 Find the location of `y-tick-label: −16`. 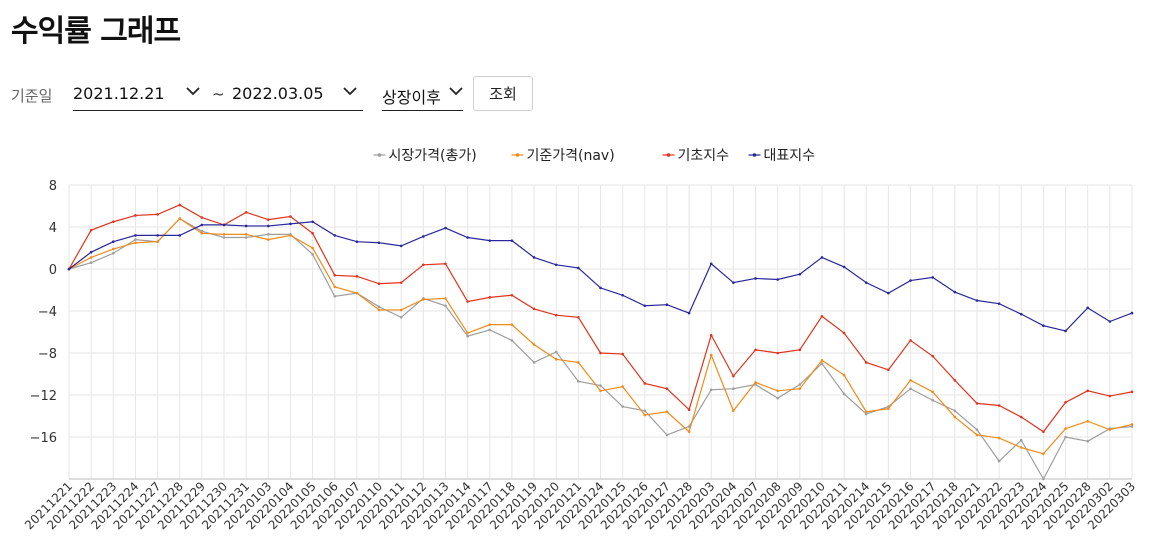

y-tick-label: −16 is located at coordinates (43, 438).